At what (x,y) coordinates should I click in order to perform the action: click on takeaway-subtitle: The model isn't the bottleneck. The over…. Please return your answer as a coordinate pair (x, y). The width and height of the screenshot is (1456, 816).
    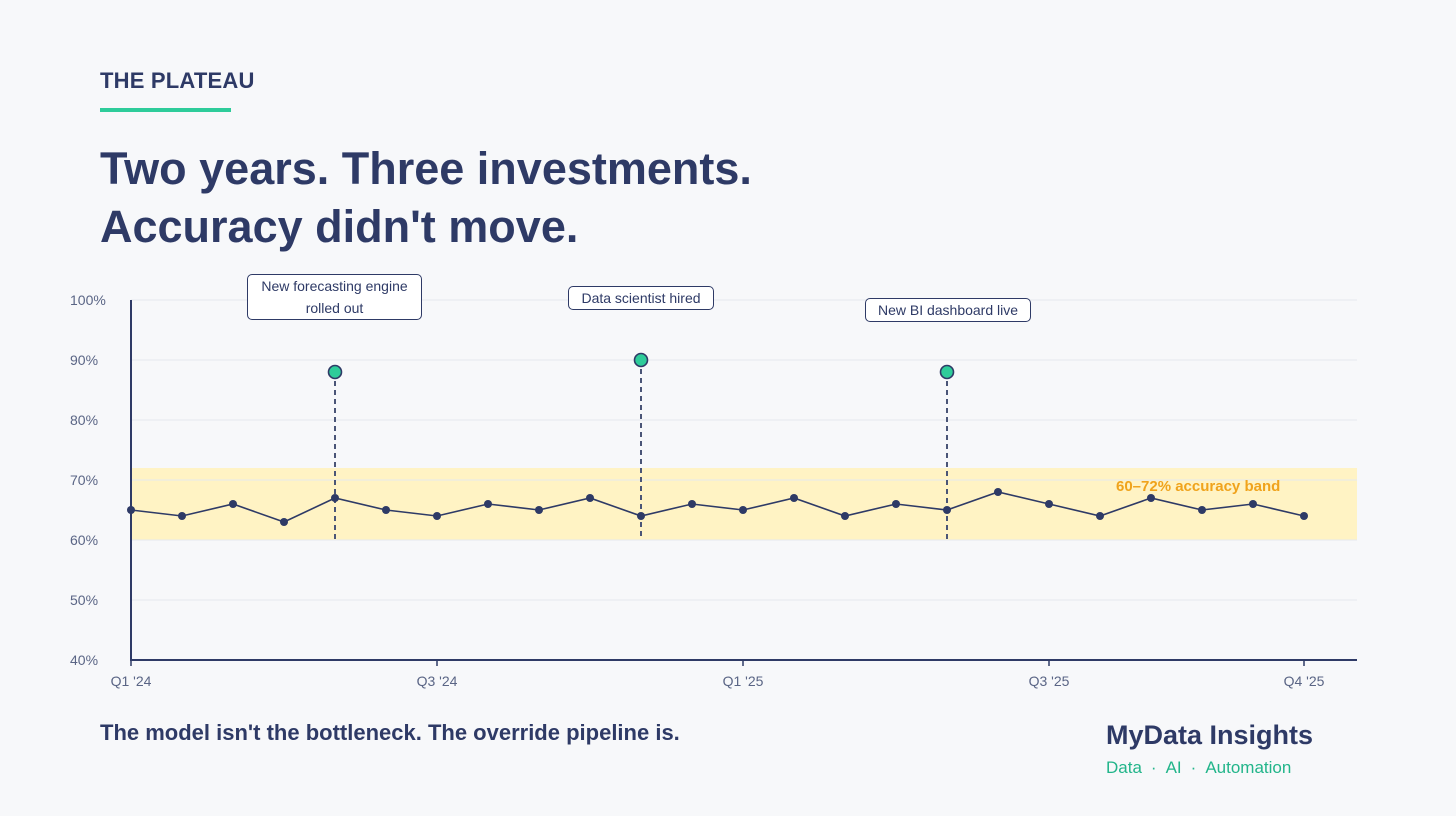
    Looking at the image, I should click on (390, 732).